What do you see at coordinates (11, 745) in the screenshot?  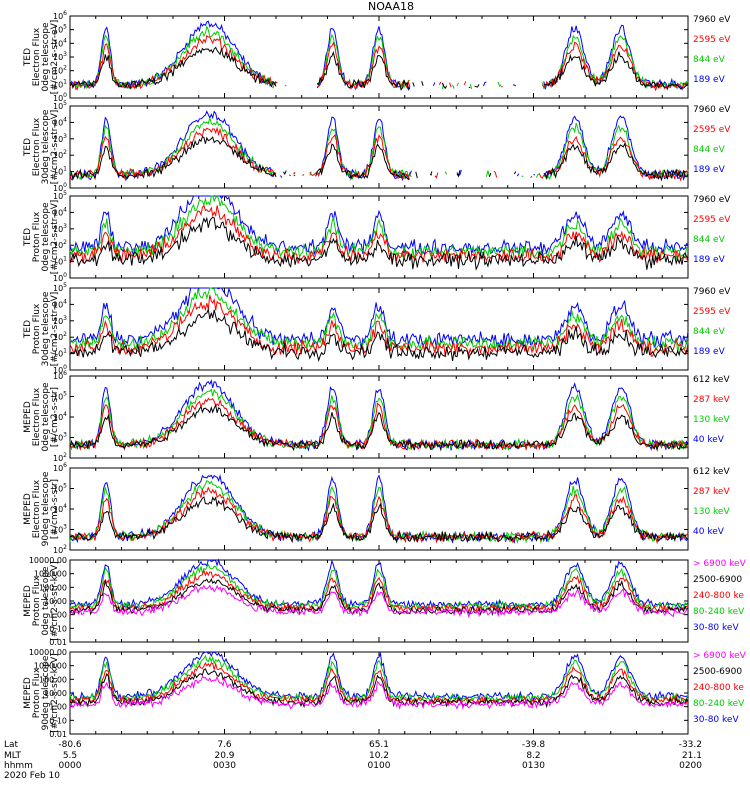 I see `x-row-label: Lat` at bounding box center [11, 745].